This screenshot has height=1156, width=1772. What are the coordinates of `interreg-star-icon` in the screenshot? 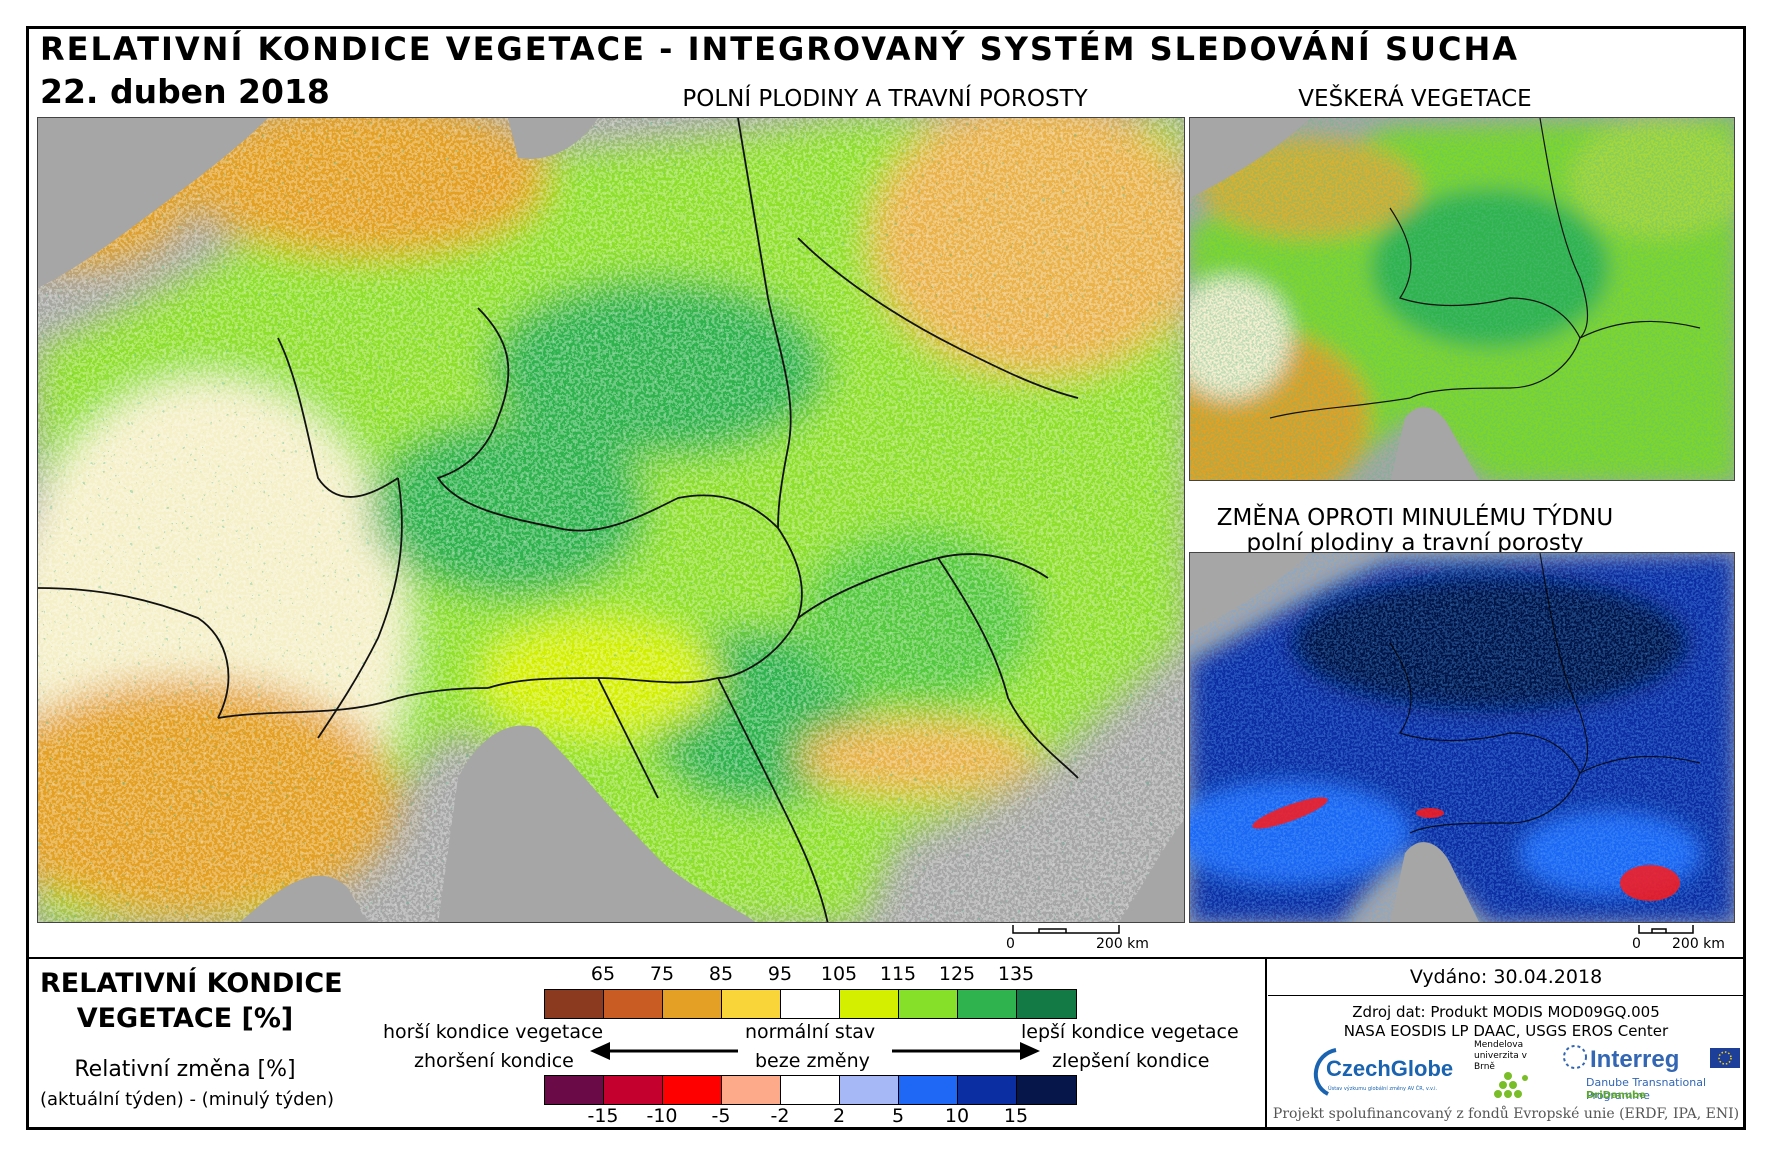 It's located at (1575, 1057).